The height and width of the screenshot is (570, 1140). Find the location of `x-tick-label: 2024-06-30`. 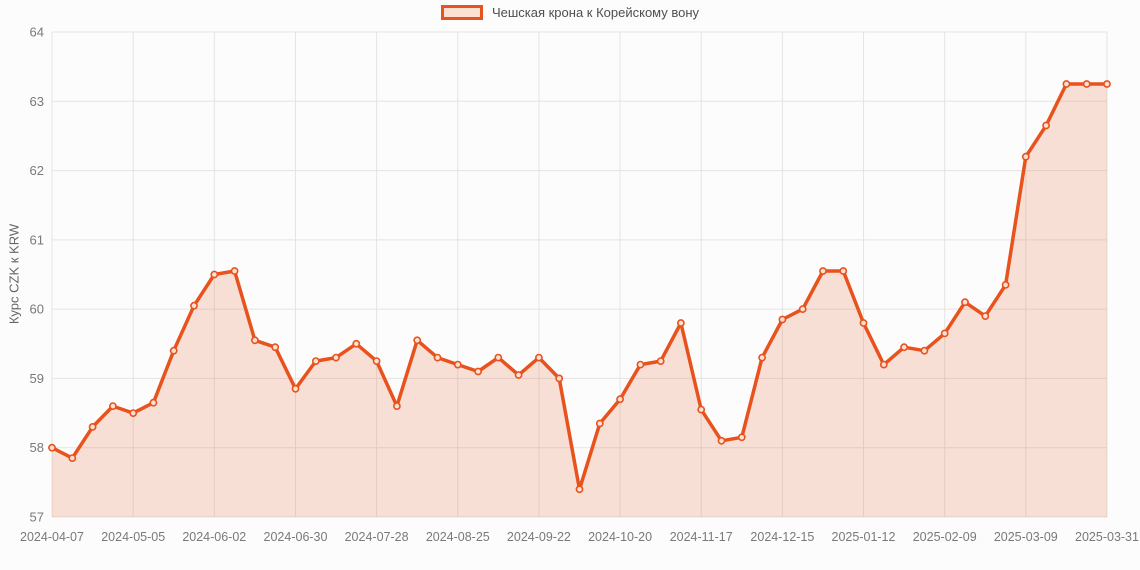

x-tick-label: 2024-06-30 is located at coordinates (296, 537).